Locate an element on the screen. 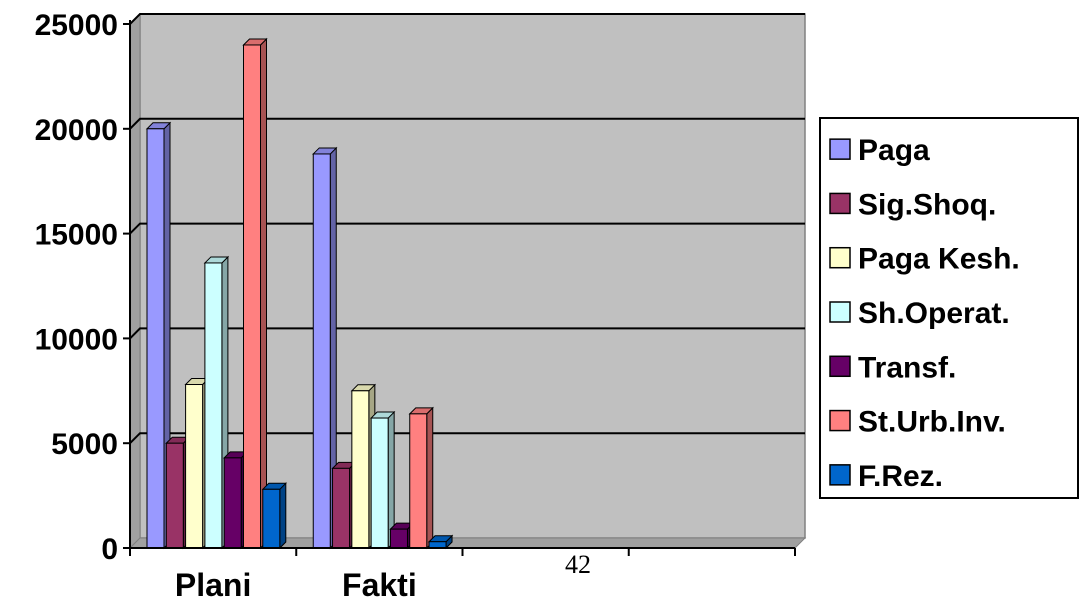 The image size is (1081, 606). y-tick-label: 25000 is located at coordinates (76, 25).